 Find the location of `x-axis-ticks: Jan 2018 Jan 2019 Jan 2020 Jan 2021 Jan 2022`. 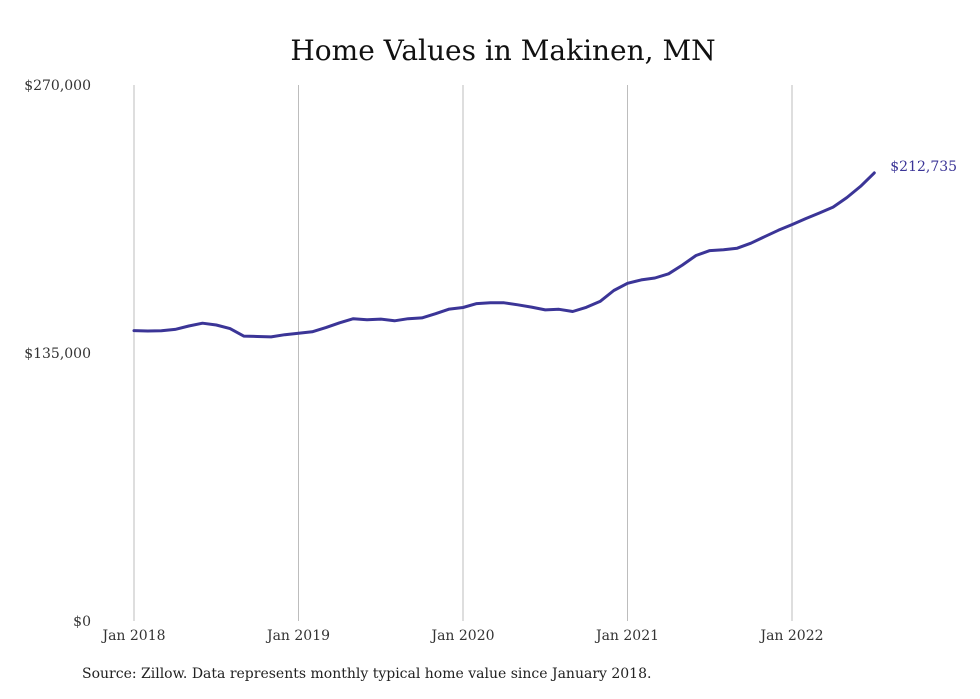

x-axis-ticks: Jan 2018 Jan 2019 Jan 2020 Jan 2021 Jan 2022 is located at coordinates (461, 636).